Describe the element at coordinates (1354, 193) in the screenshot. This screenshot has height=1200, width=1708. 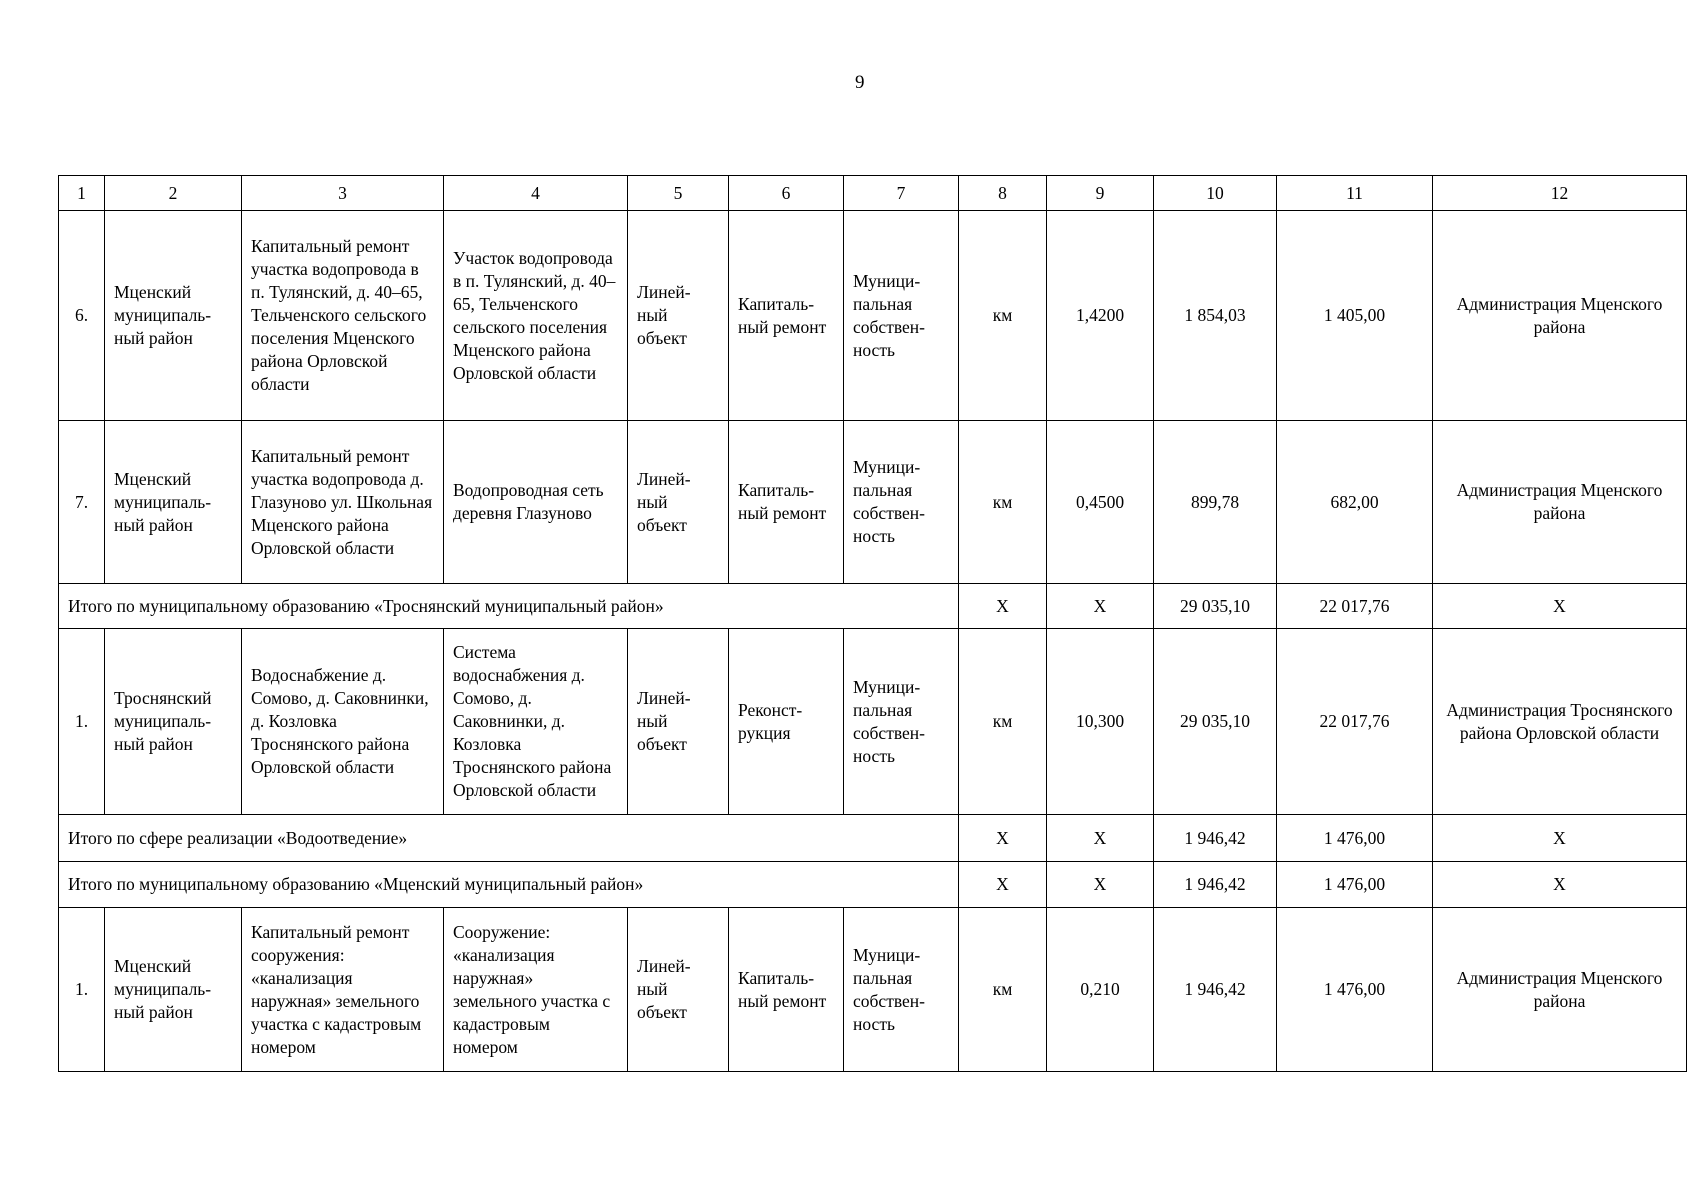
I see `column-header: 11` at that location.